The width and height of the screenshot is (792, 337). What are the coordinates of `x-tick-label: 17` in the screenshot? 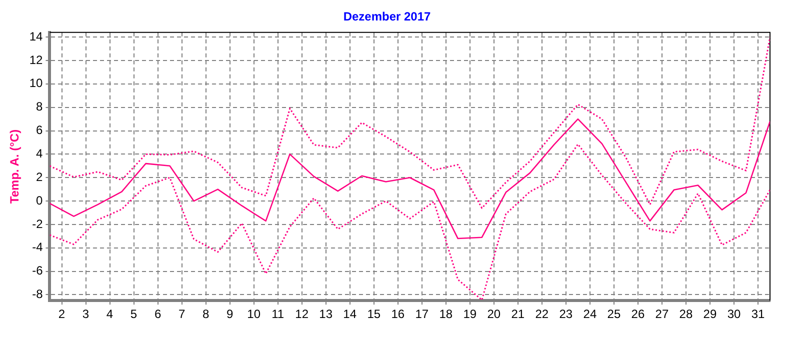 It's located at (422, 314).